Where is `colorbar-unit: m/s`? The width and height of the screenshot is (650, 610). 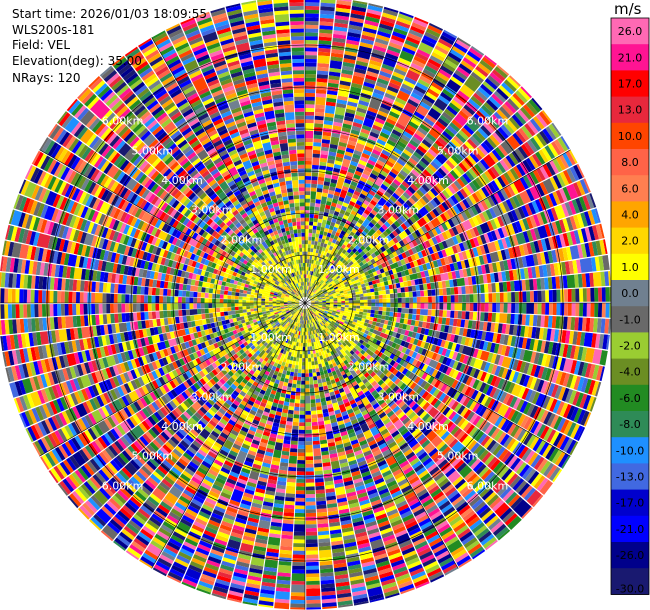 colorbar-unit: m/s is located at coordinates (628, 9).